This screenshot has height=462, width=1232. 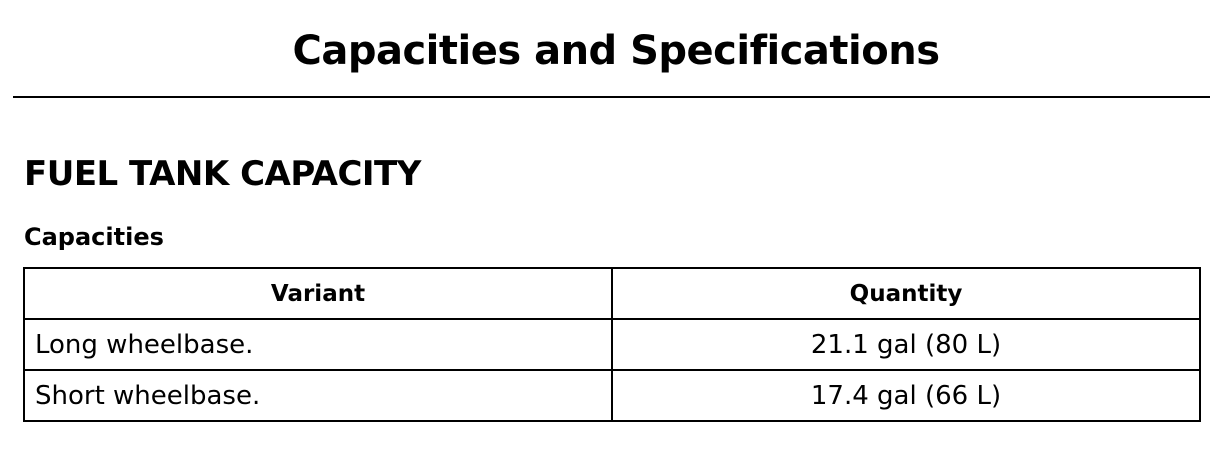 I want to click on table-cell: 17.4 gal (66 L), so click(x=906, y=395).